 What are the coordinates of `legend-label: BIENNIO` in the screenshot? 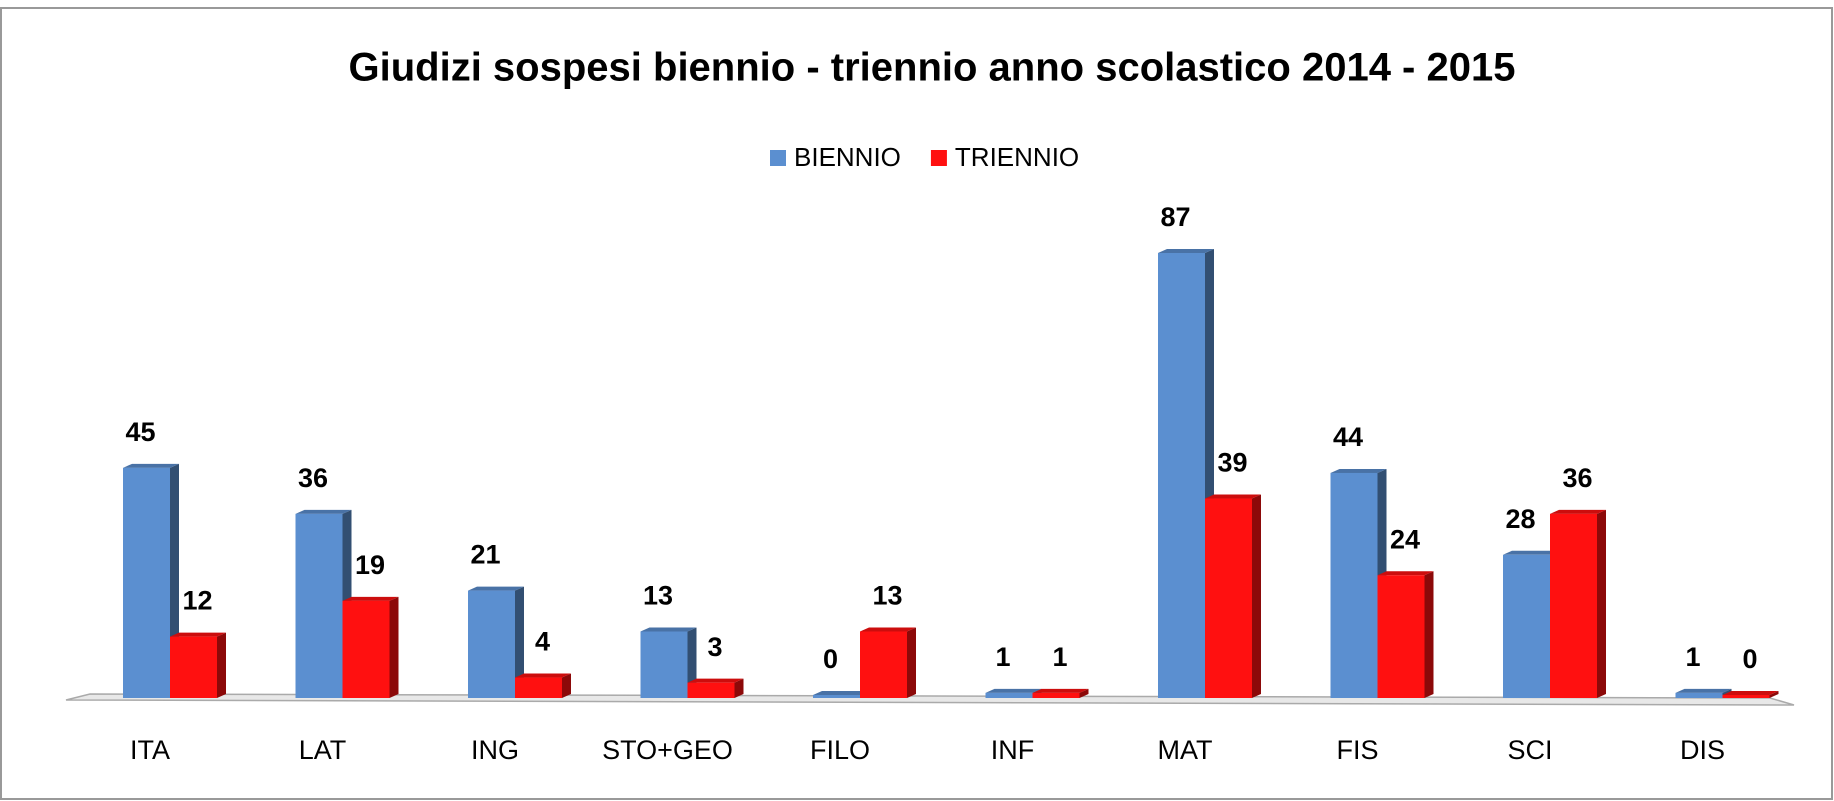 It's located at (847, 157).